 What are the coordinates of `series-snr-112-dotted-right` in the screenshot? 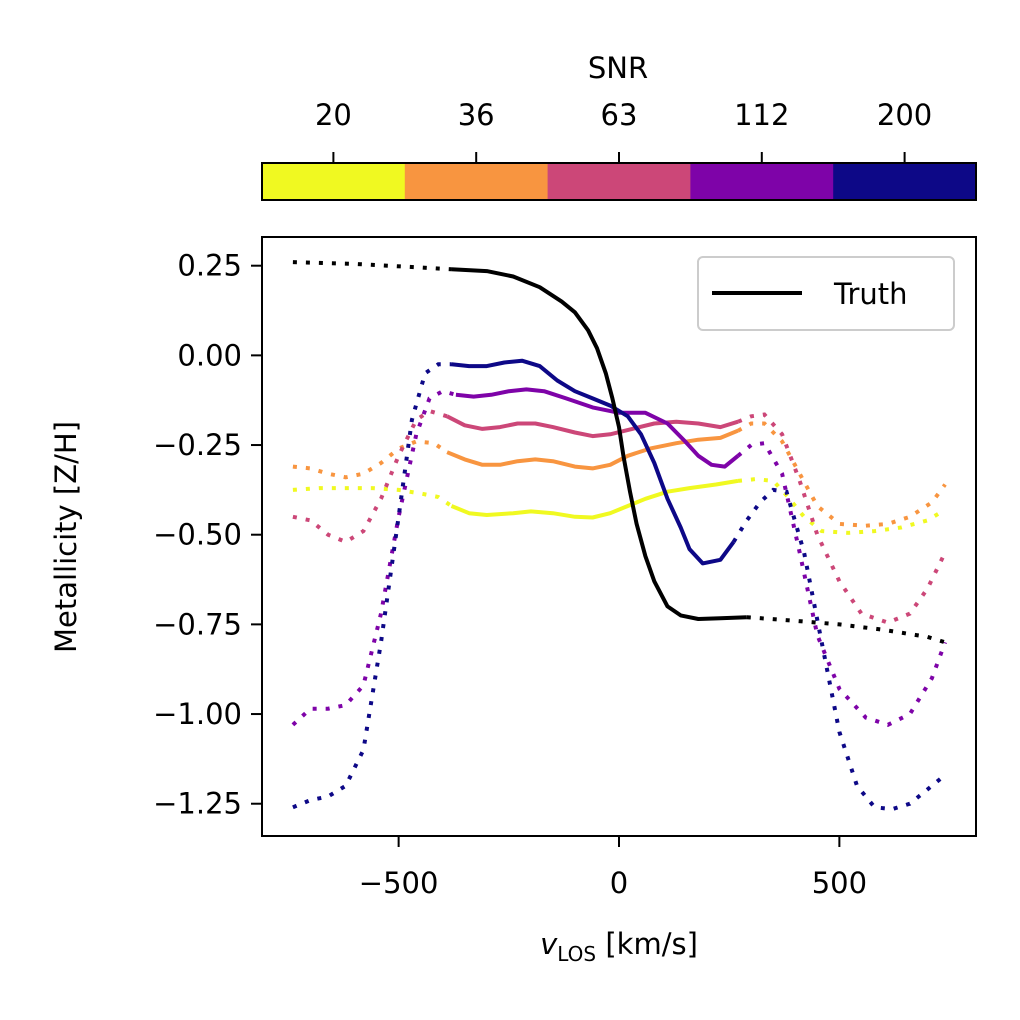 It's located at (841, 584).